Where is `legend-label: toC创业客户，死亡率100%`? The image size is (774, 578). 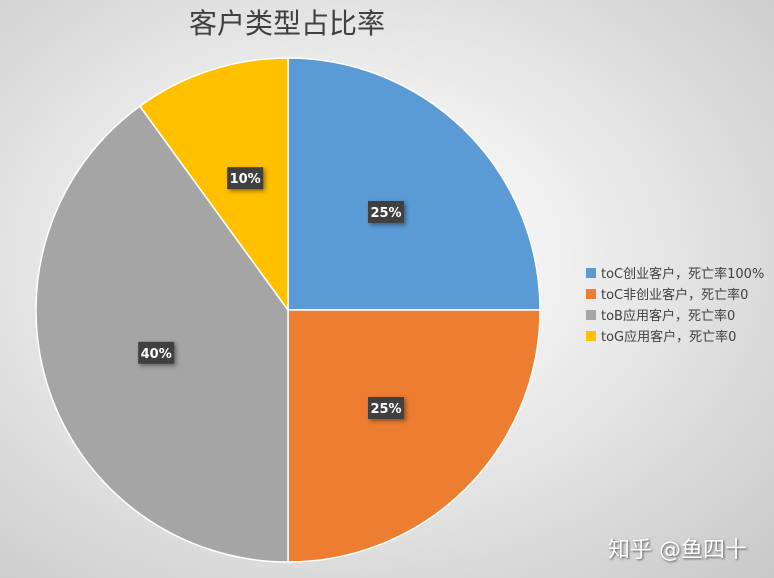
legend-label: toC创业客户，死亡率100% is located at coordinates (683, 274).